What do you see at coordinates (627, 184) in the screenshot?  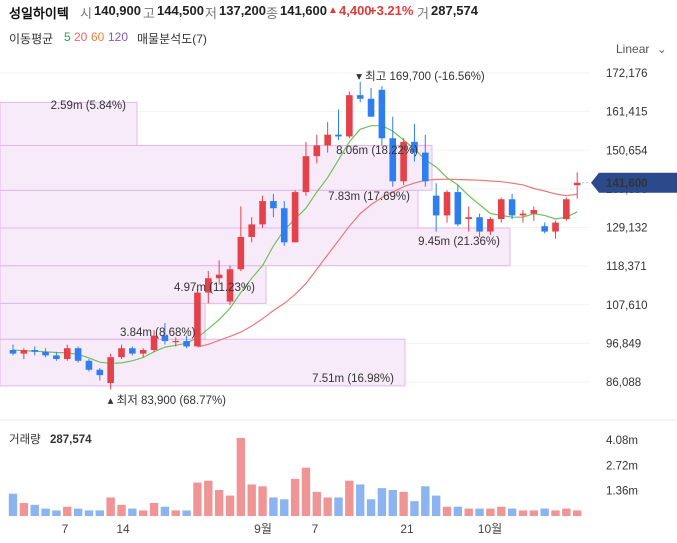 I see `current-price-tag-label: 141,600` at bounding box center [627, 184].